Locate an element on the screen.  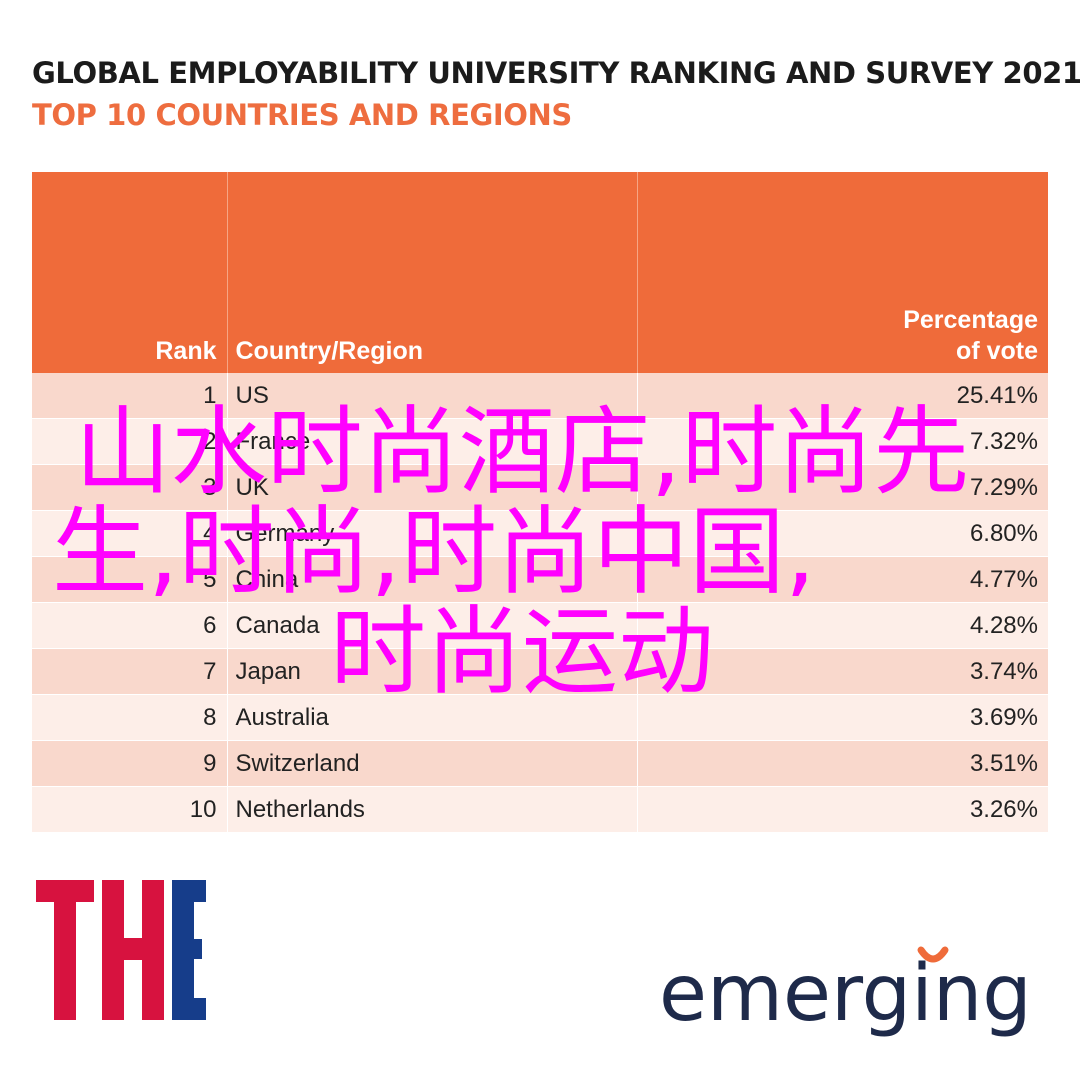
percentage-cell: 7.32% is located at coordinates (842, 441).